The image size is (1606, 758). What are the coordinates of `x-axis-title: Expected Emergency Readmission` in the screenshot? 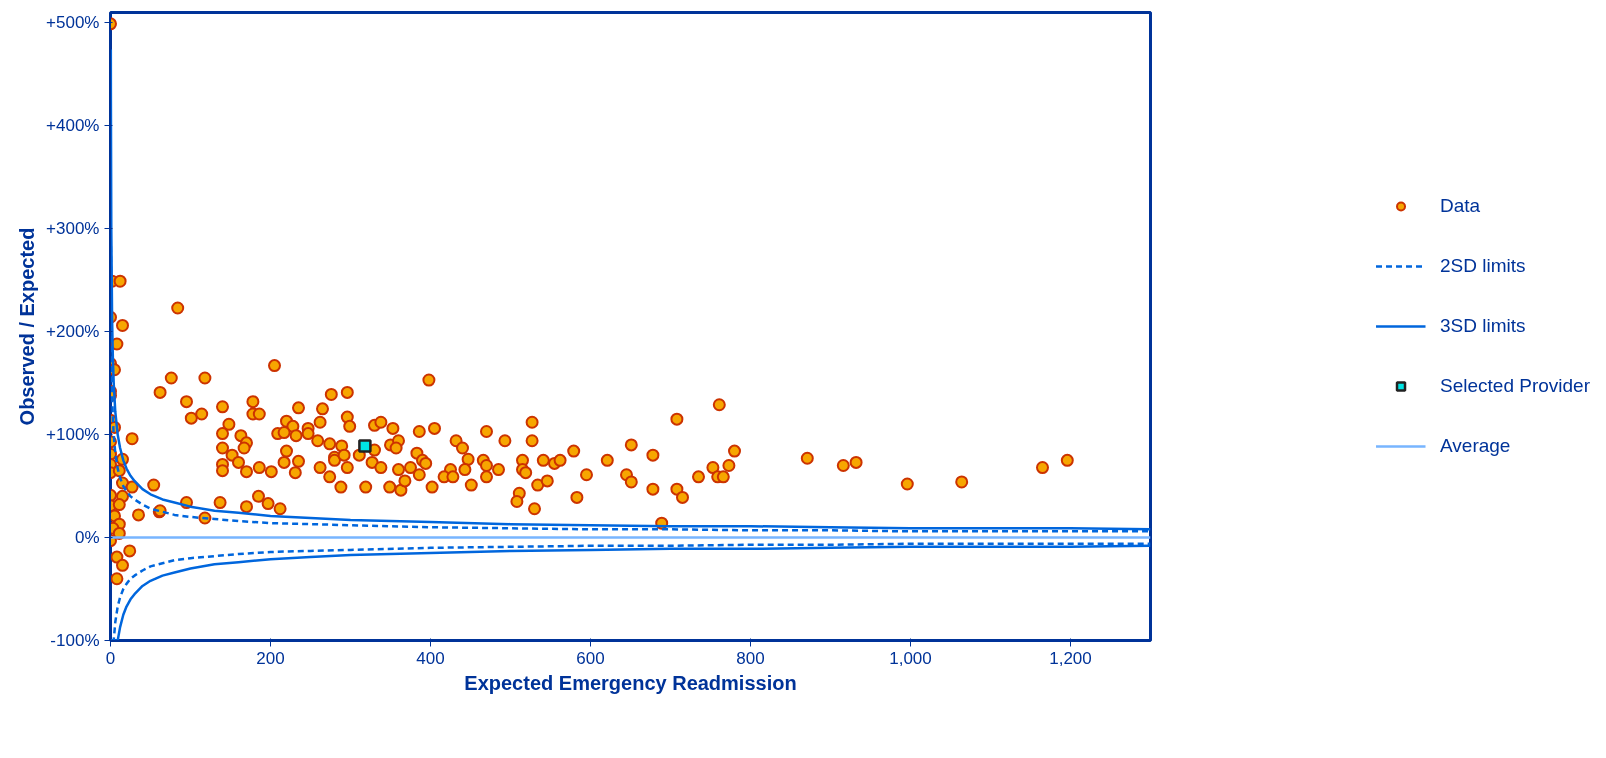 It's located at (630, 682).